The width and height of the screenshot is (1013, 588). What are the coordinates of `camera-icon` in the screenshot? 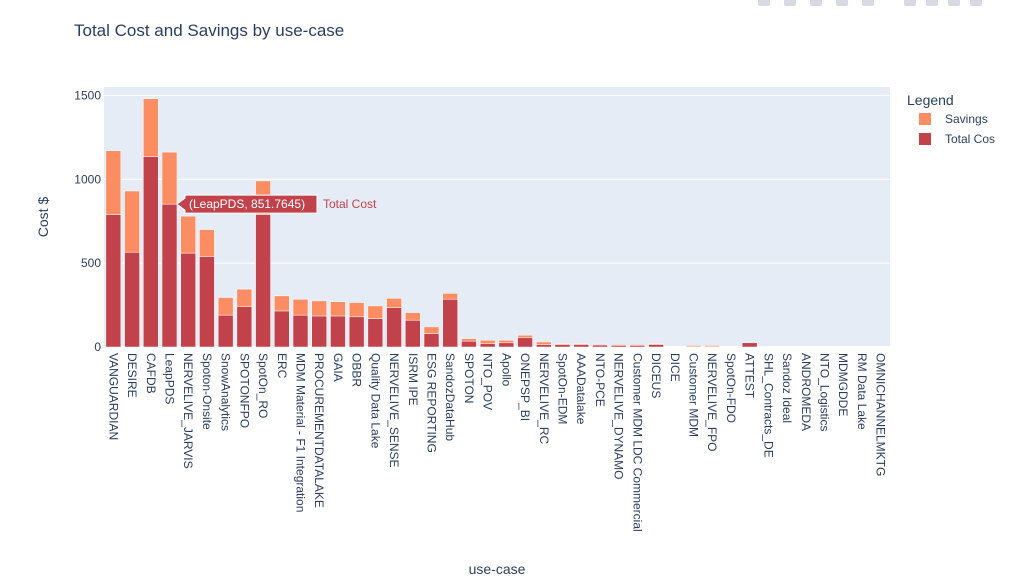 It's located at (764, 3).